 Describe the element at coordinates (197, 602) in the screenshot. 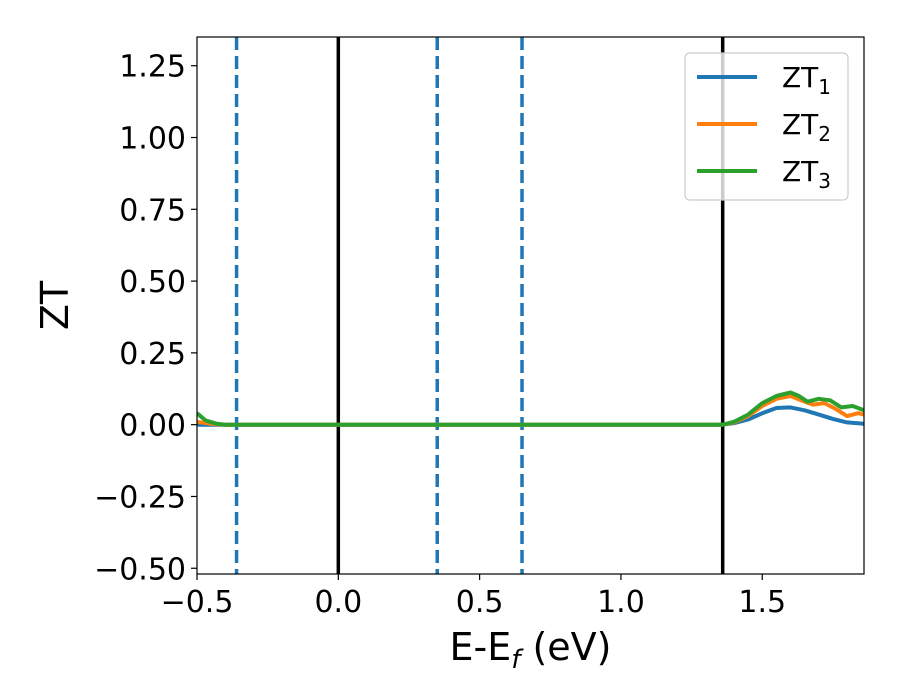

I see `x-tick-label: −0.5` at that location.